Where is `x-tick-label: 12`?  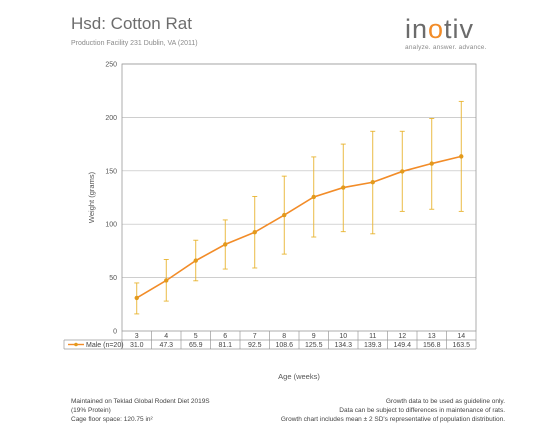
x-tick-label: 12 is located at coordinates (402, 336).